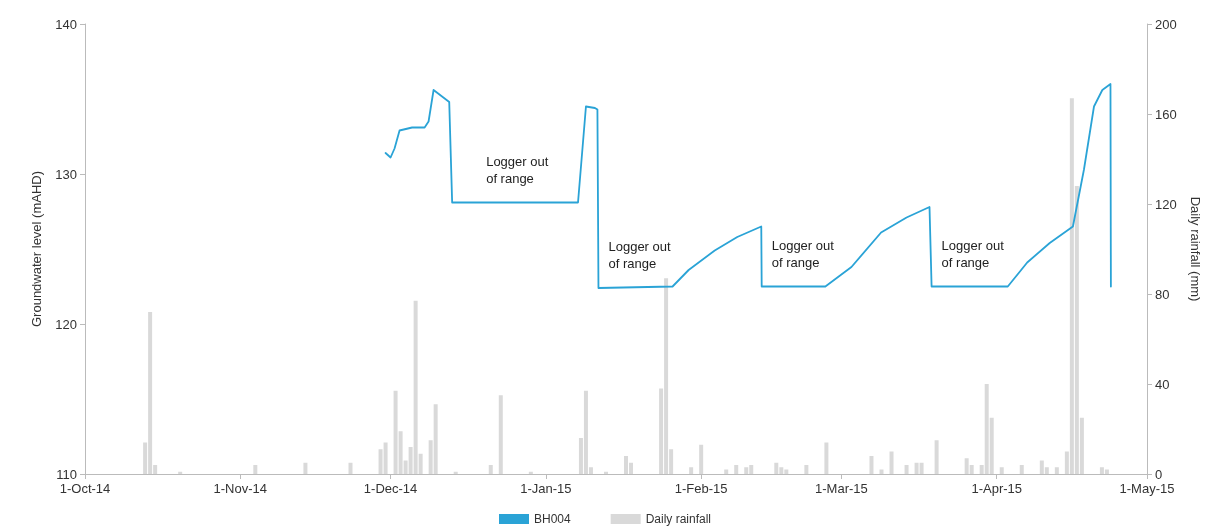 Image resolution: width=1210 pixels, height=530 pixels. Describe the element at coordinates (1162, 384) in the screenshot. I see `y2-tick-label: 40` at that location.